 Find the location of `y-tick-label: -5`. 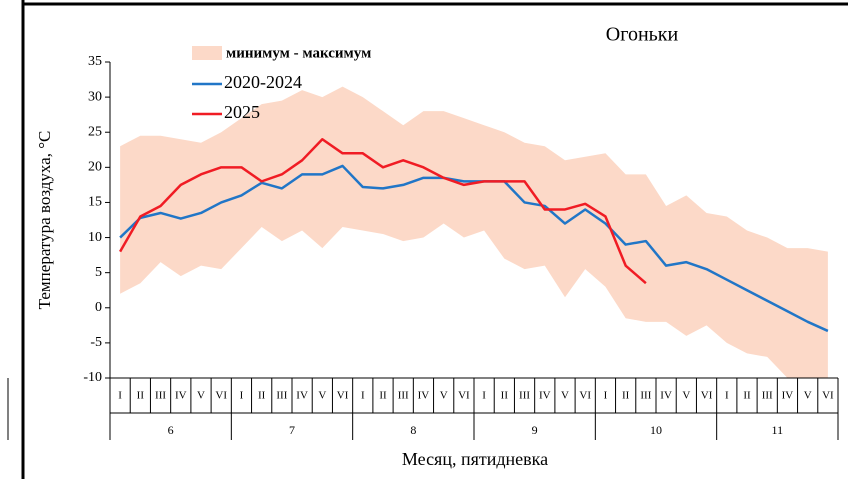

y-tick-label: -5 is located at coordinates (96, 342).